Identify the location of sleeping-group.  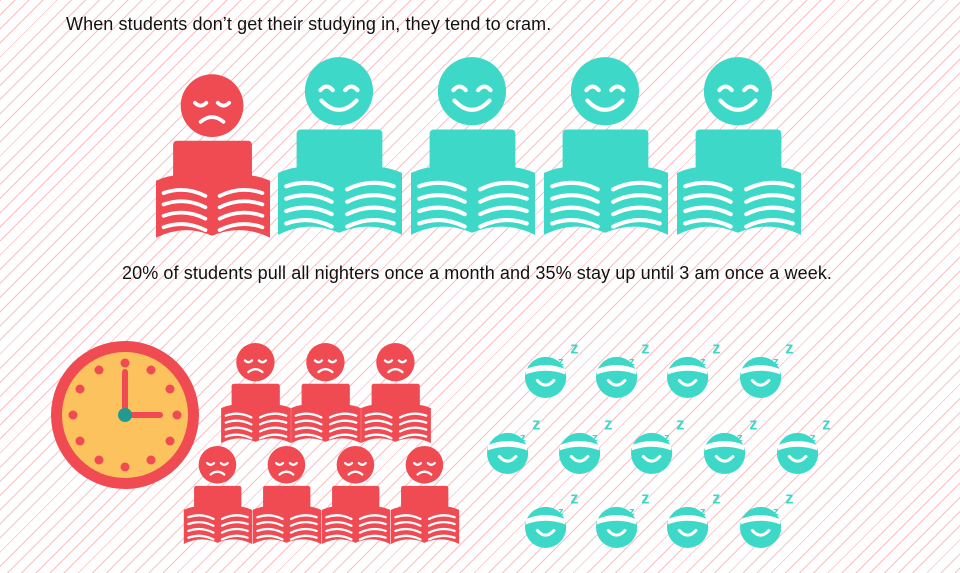
(659, 444).